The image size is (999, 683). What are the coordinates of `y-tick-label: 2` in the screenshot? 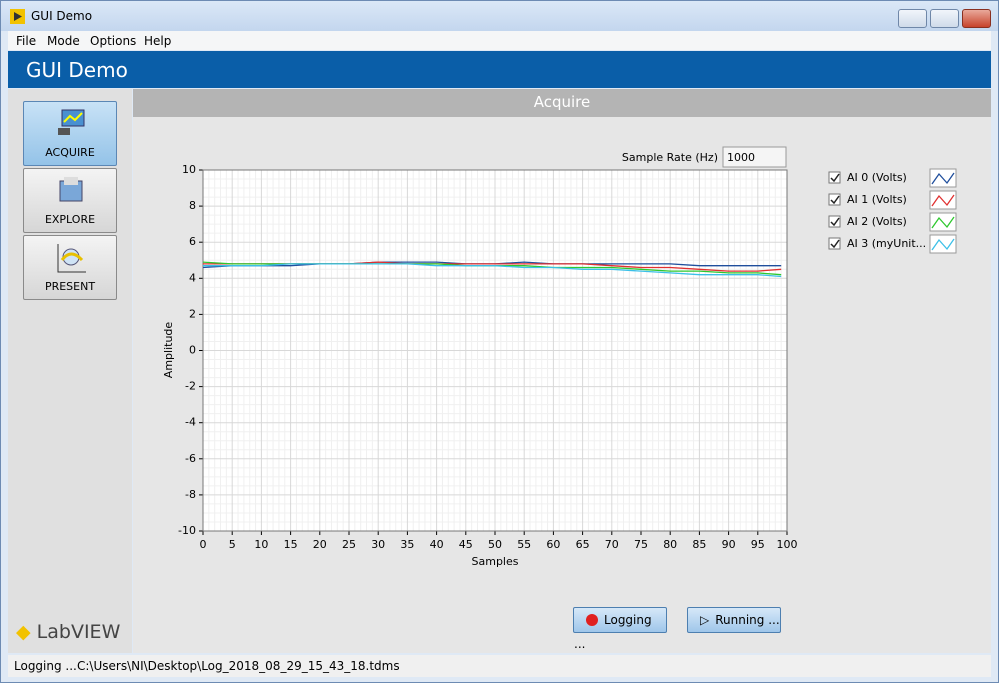 It's located at (192, 313).